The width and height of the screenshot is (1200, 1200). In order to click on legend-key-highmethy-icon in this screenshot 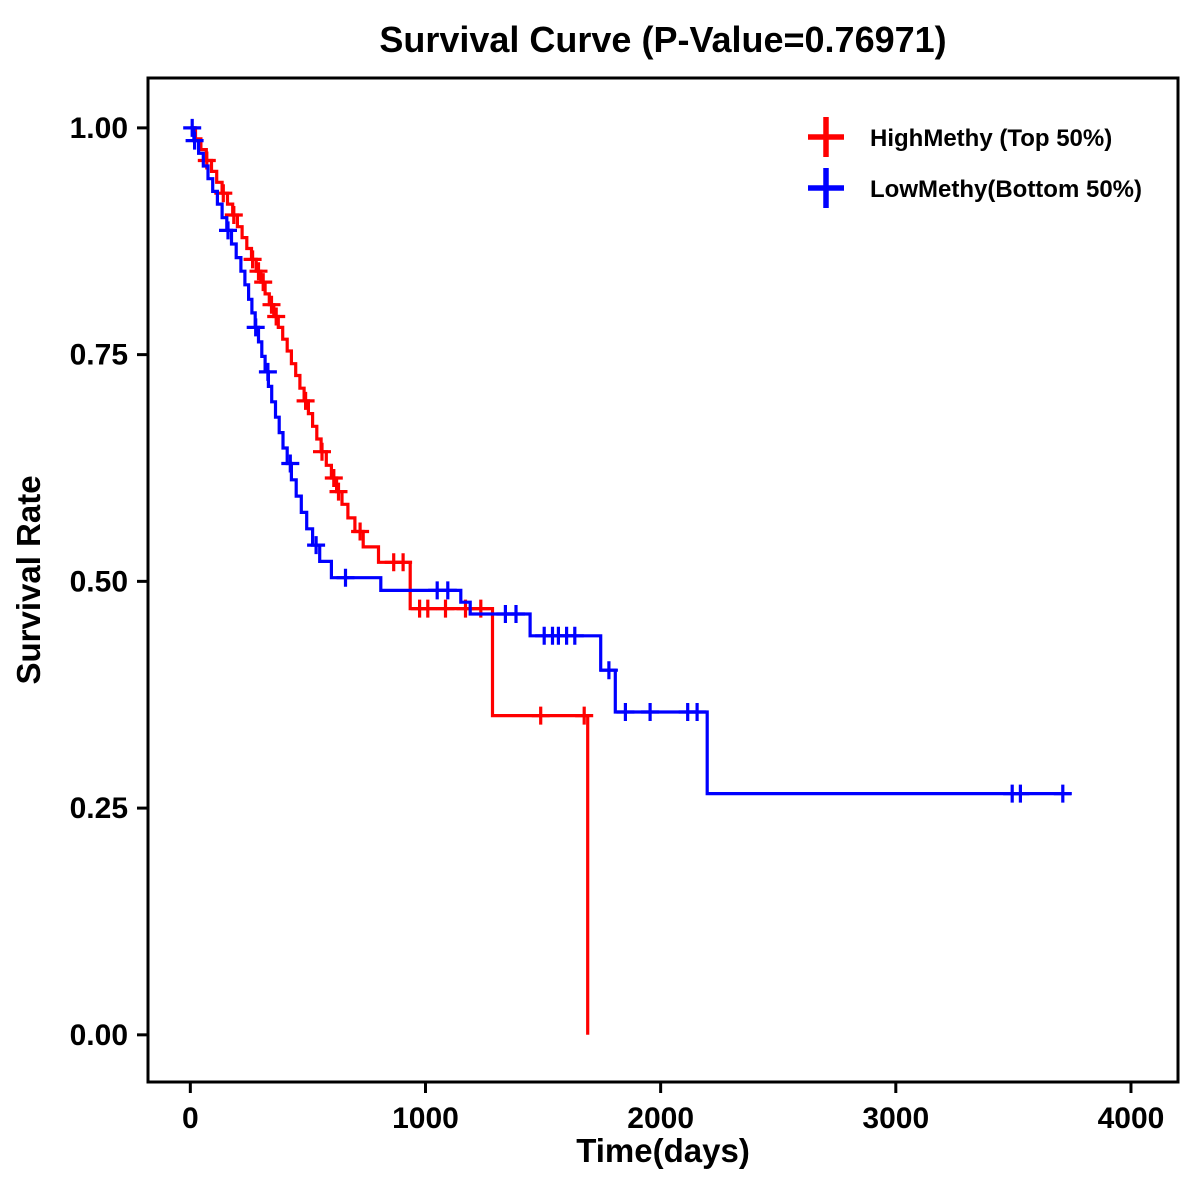, I will do `click(826, 137)`.